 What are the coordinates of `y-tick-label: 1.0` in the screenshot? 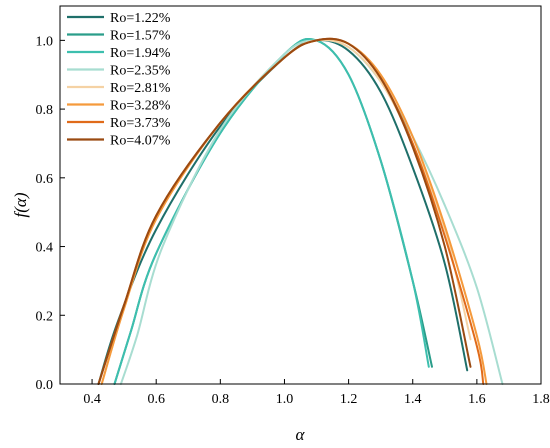 It's located at (45, 41).